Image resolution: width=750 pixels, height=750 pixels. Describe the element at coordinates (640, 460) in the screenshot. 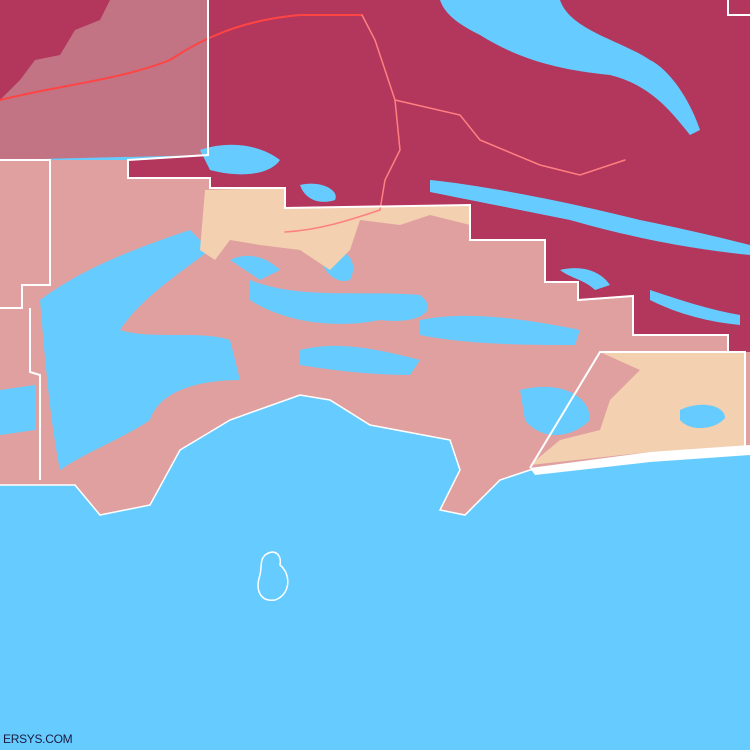

I see `beach-strip` at that location.